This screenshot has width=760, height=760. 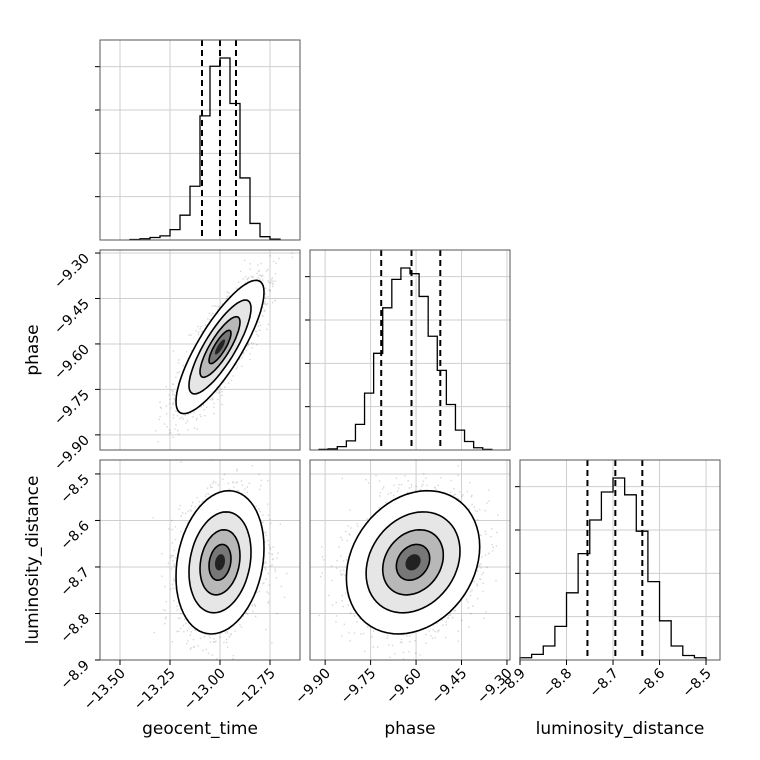 I want to click on y-tick-label: −8.7, so click(x=74, y=581).